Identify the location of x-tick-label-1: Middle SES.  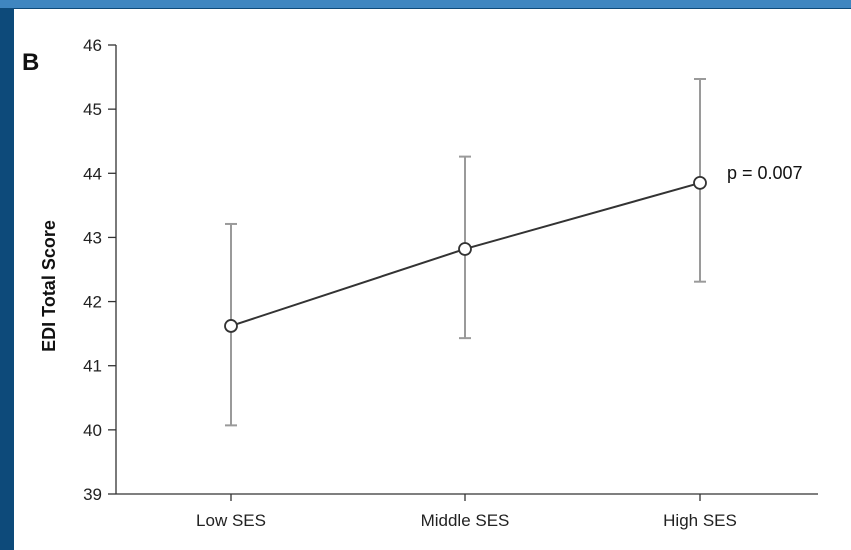
(465, 520).